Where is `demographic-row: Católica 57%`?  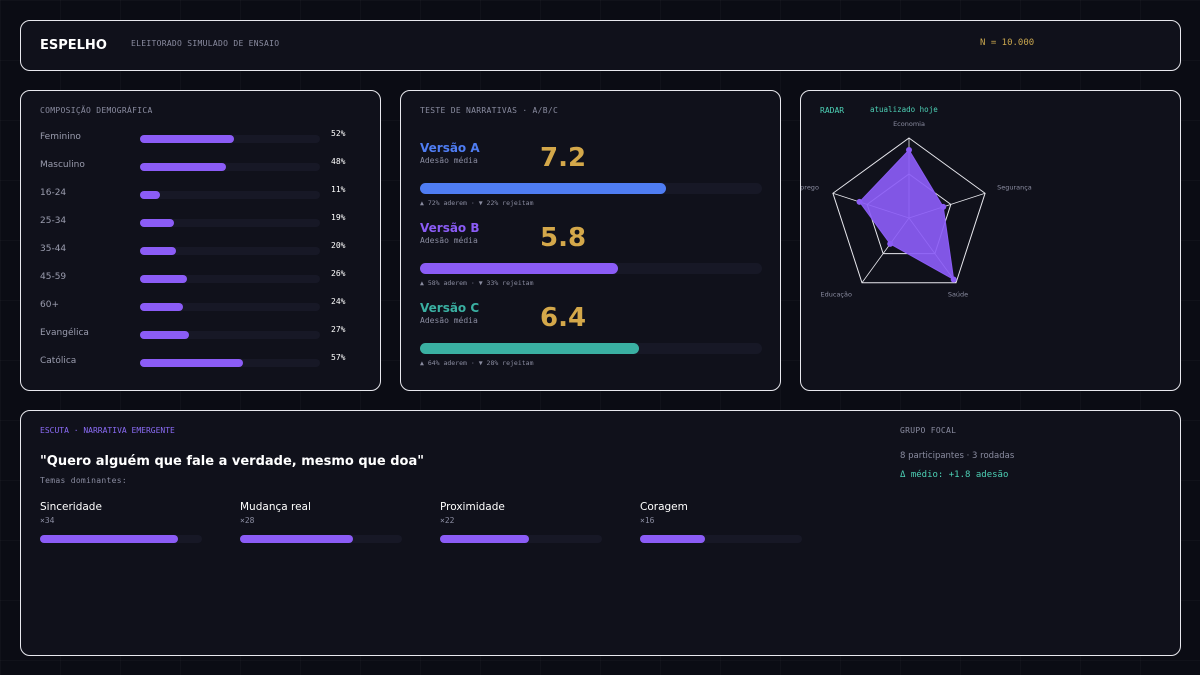
demographic-row: Católica 57% is located at coordinates (200, 362).